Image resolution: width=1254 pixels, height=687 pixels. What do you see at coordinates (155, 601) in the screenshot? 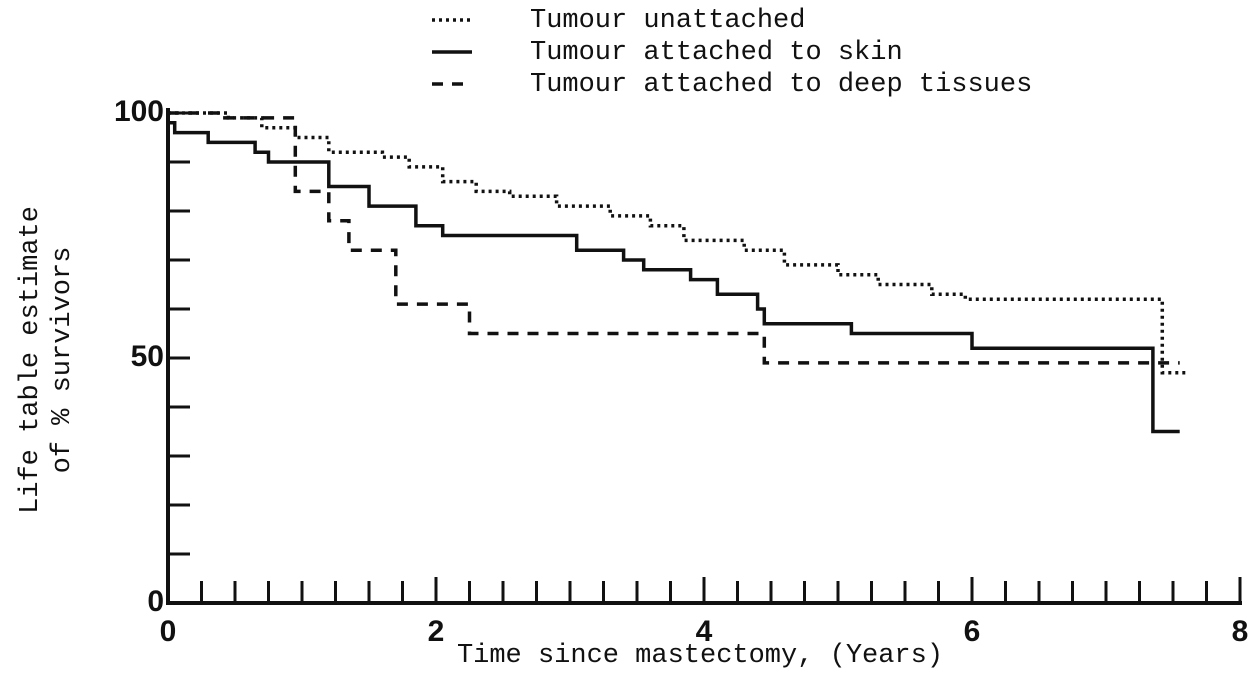
I see `y-tick-label: 0` at bounding box center [155, 601].